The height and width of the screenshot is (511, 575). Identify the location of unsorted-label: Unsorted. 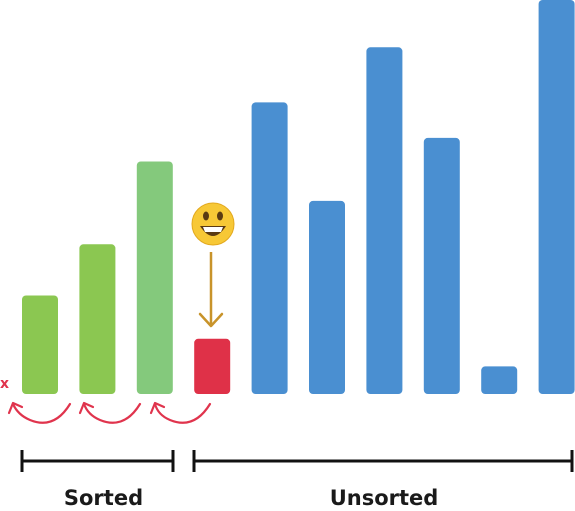
(384, 498).